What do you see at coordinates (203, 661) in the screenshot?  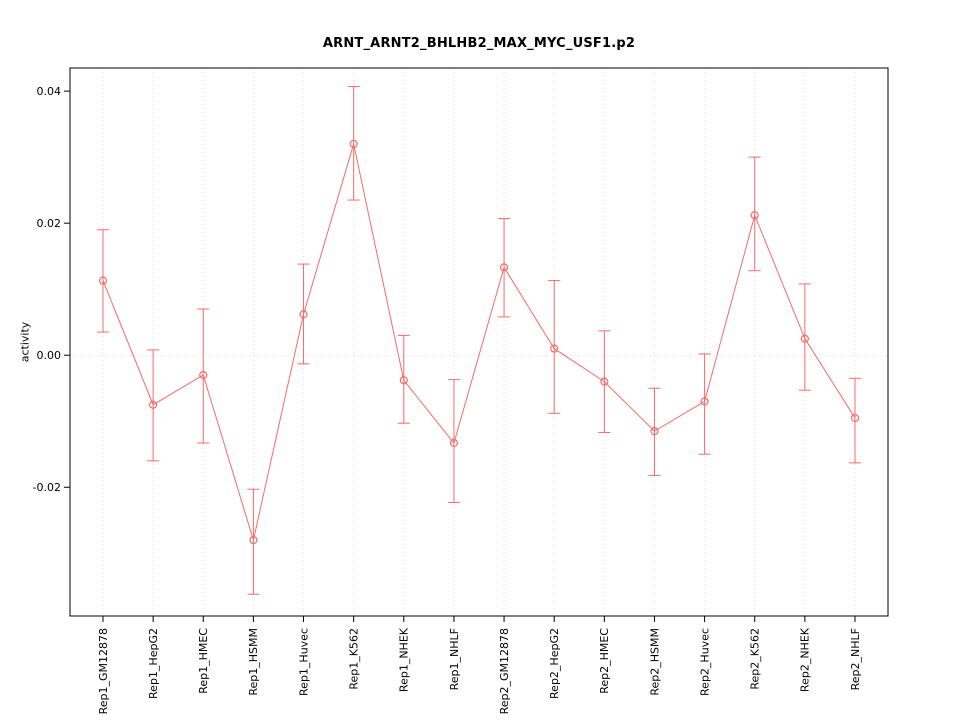 I see `x-tick-label: Rep1_HMEC` at bounding box center [203, 661].